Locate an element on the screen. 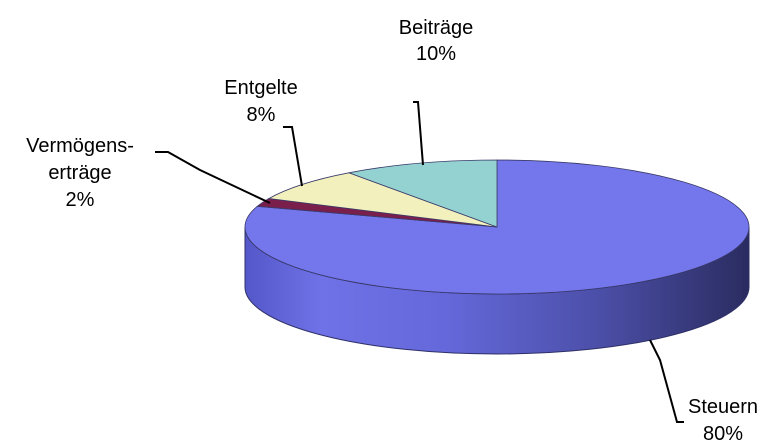  leader-line-vermoegensertraege is located at coordinates (213, 177).